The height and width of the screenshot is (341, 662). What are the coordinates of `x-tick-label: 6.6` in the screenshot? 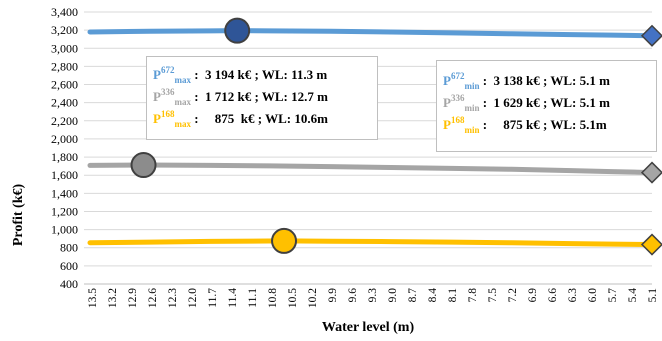 It's located at (553, 295).